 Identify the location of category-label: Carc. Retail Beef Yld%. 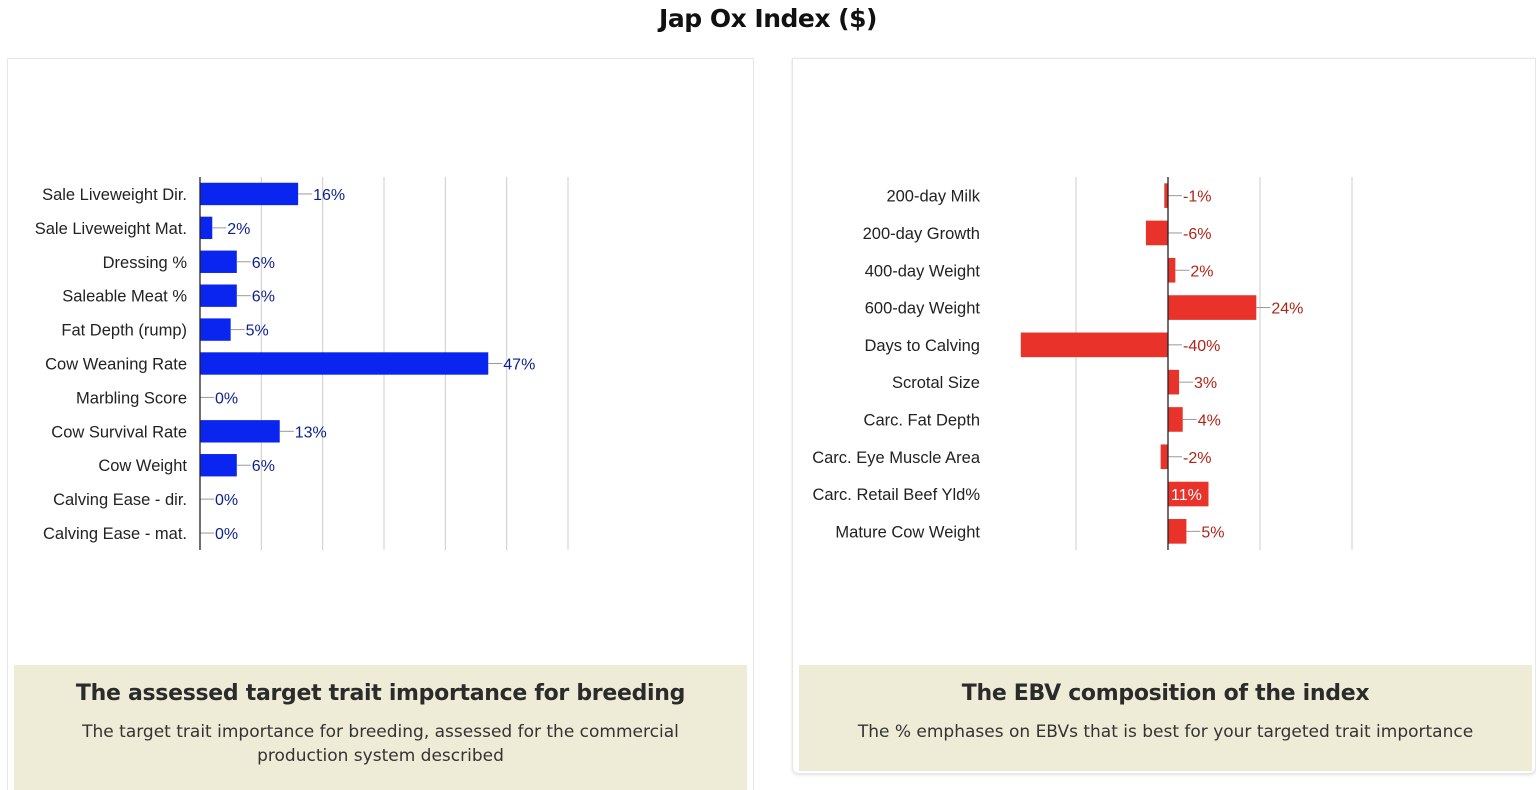
(896, 495).